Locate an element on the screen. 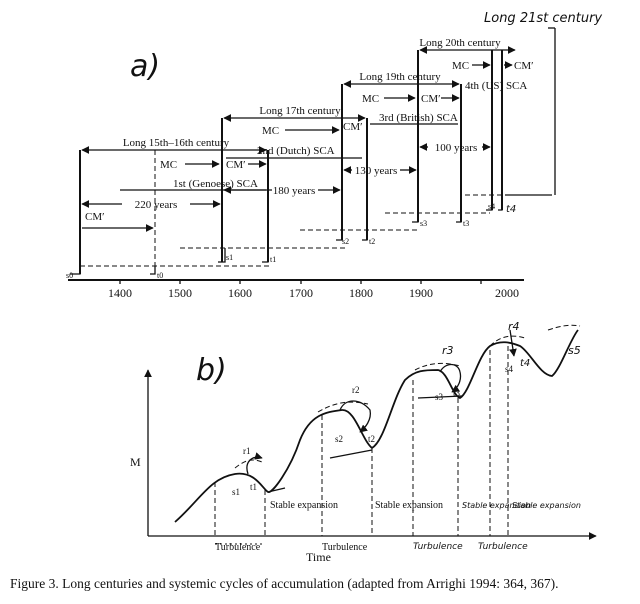 Image resolution: width=640 pixels, height=604 pixels. label-cm-3: CM′ is located at coordinates (353, 127).